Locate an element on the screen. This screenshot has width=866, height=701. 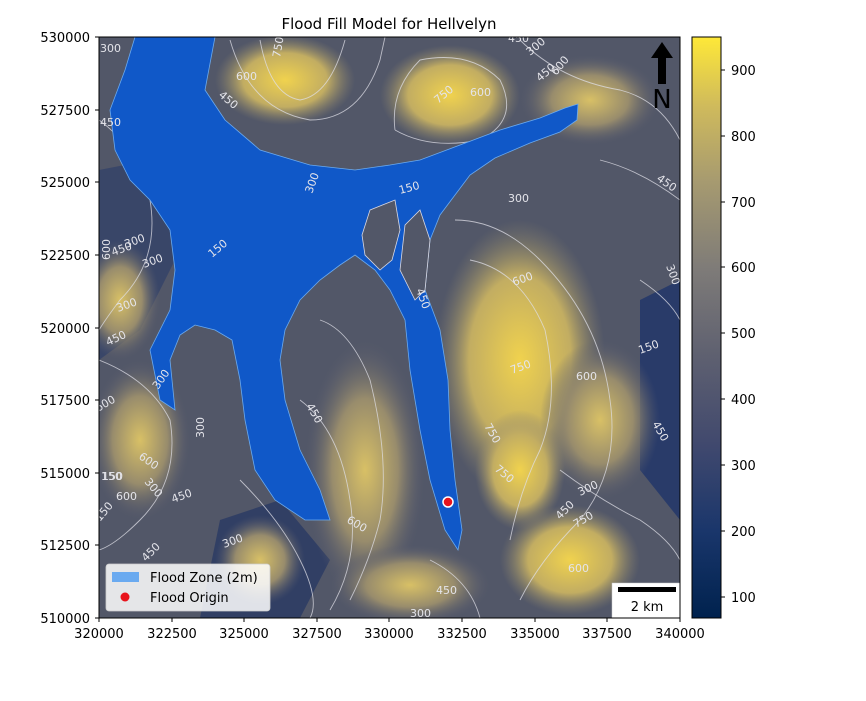
contour-label: 750 is located at coordinates (278, 47).